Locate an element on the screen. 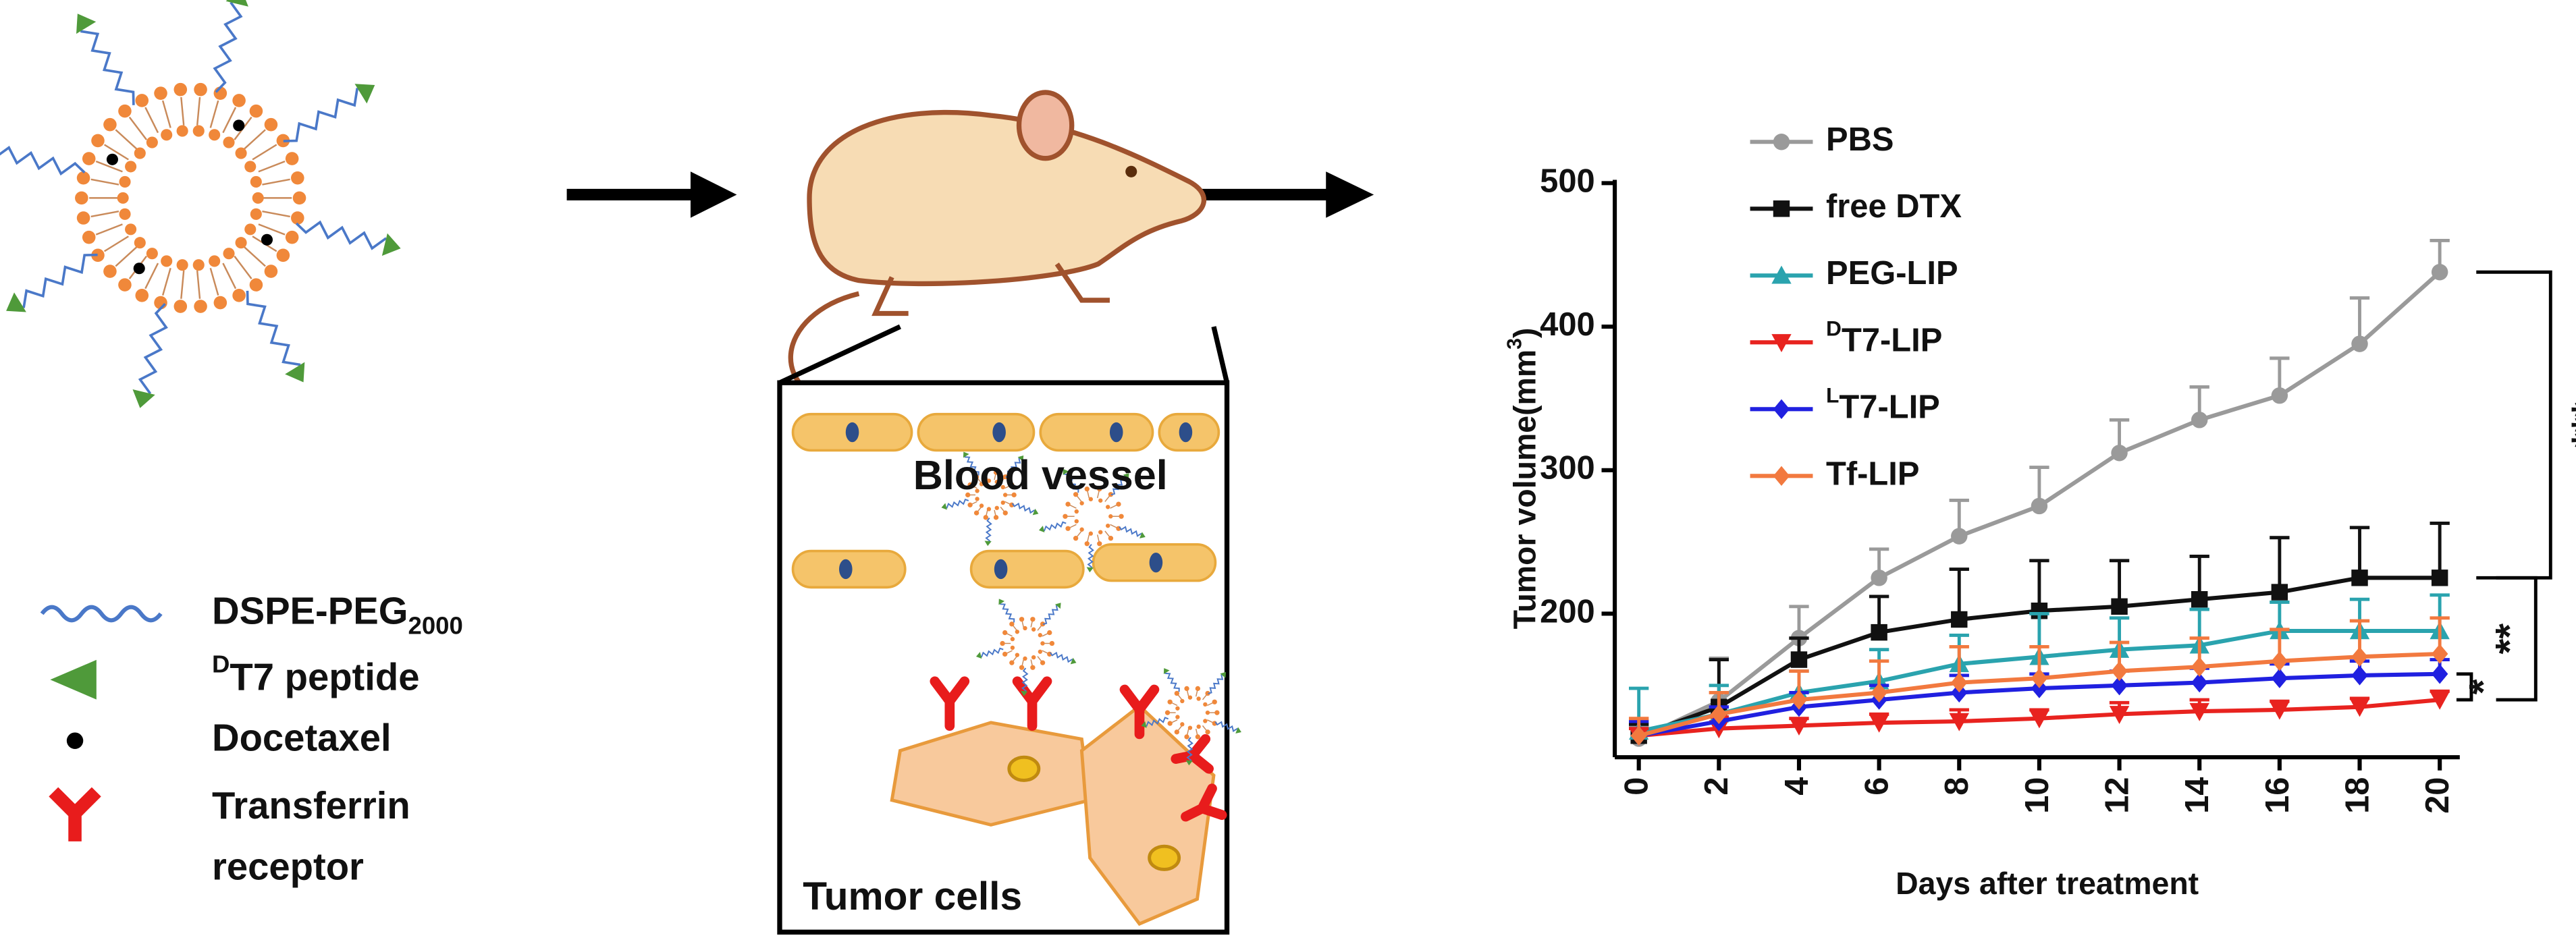 The width and height of the screenshot is (2576, 942). x-tick-label: 18 is located at coordinates (2357, 795).